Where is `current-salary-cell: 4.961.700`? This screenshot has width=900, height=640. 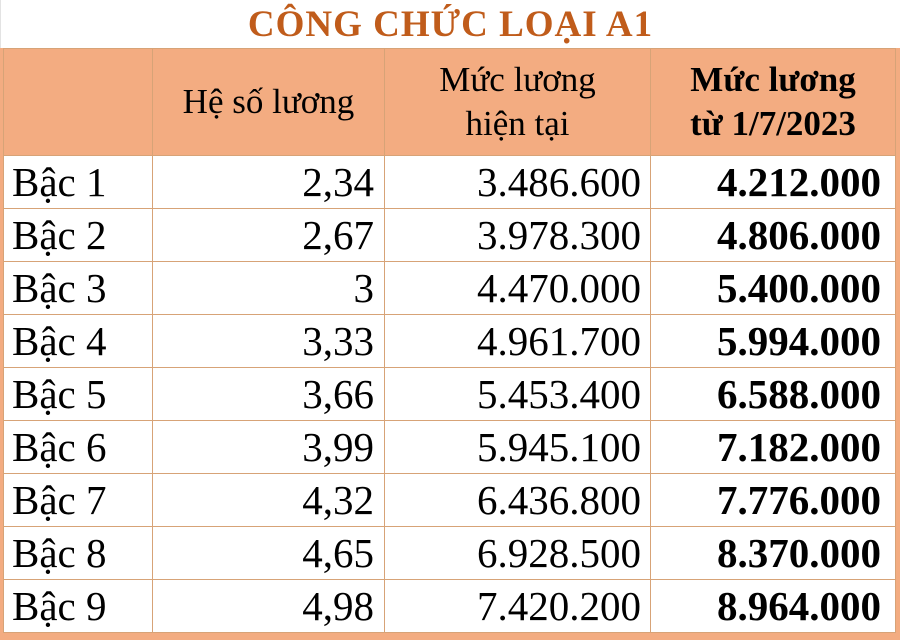 current-salary-cell: 4.961.700 is located at coordinates (517, 341).